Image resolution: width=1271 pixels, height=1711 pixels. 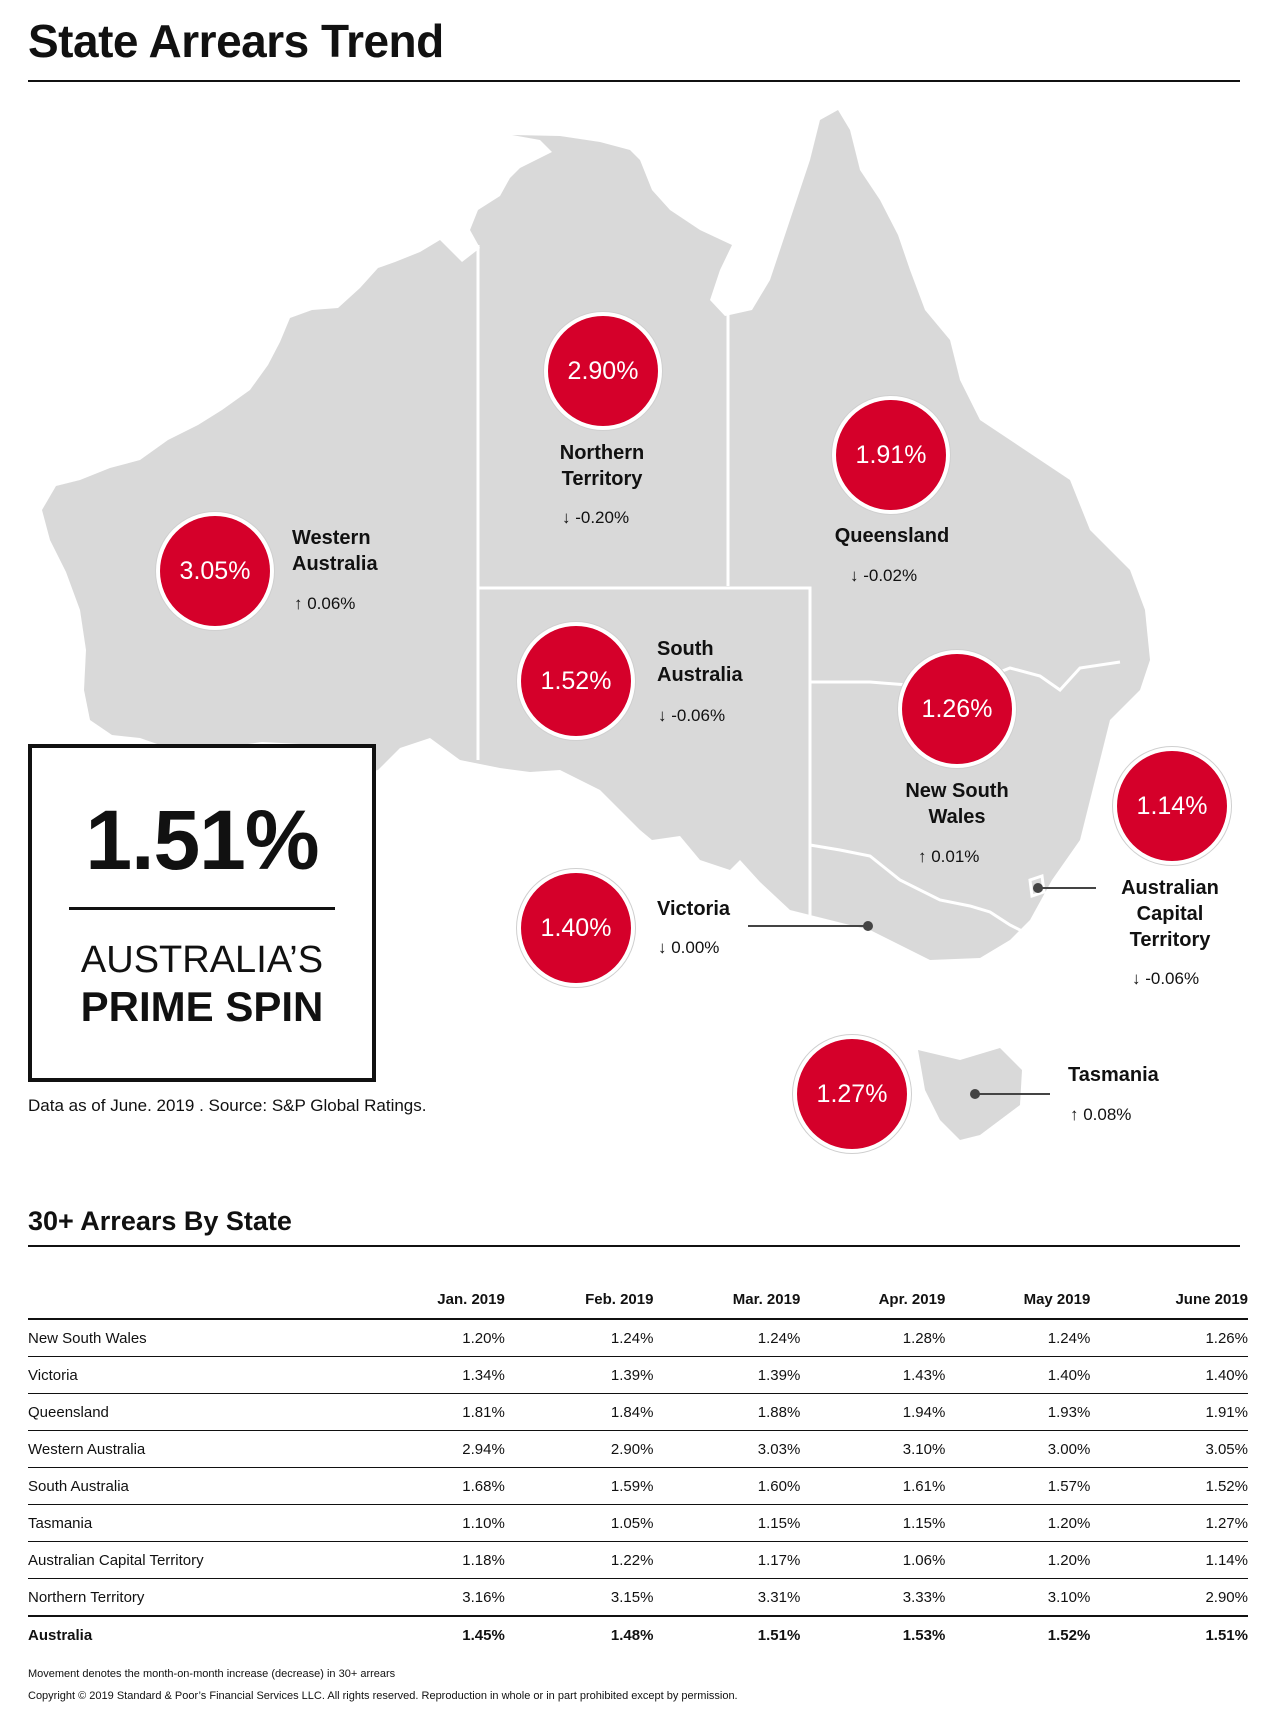 I want to click on total-value-cell: 1.45%, so click(x=431, y=1634).